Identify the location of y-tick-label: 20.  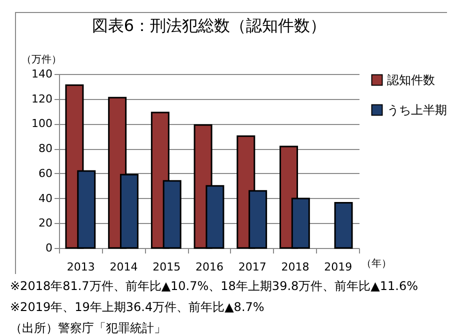
(45, 223).